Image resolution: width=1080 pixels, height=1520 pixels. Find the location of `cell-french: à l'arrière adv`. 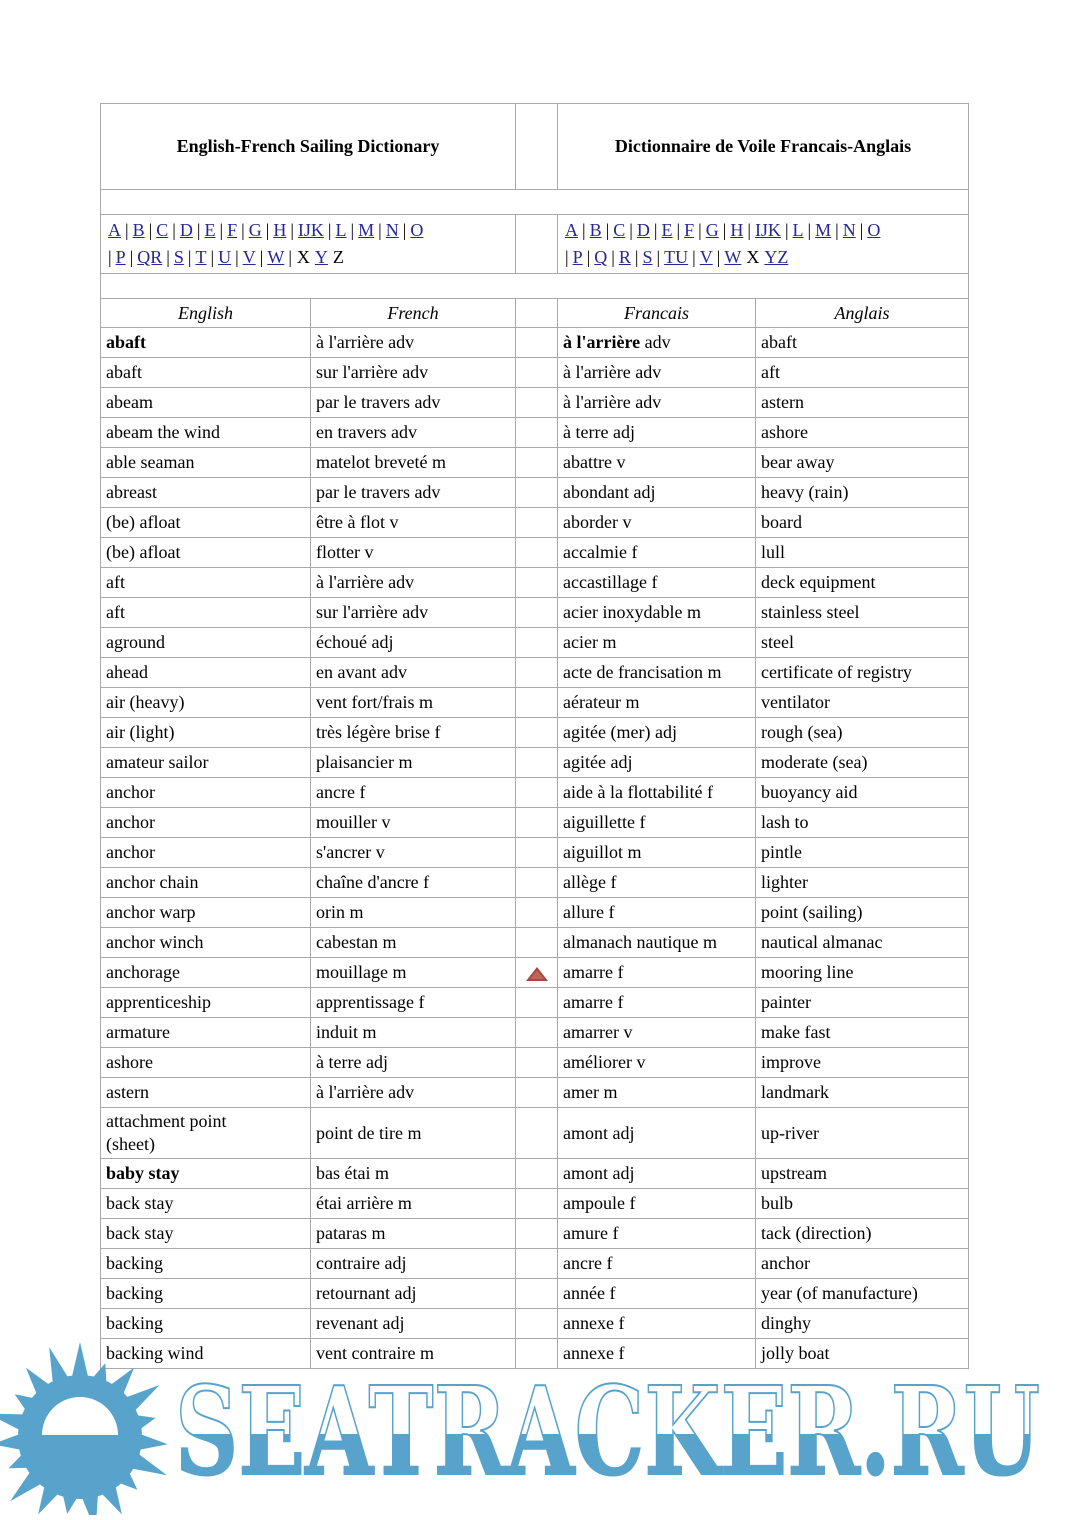

cell-french: à l'arrière adv is located at coordinates (413, 582).